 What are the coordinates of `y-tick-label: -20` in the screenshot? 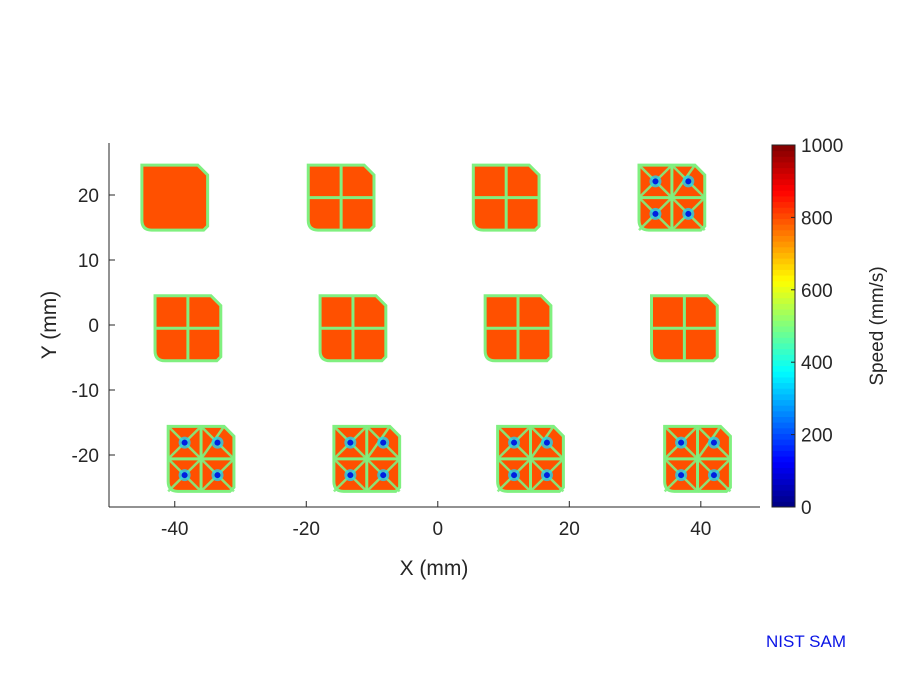 It's located at (85, 456).